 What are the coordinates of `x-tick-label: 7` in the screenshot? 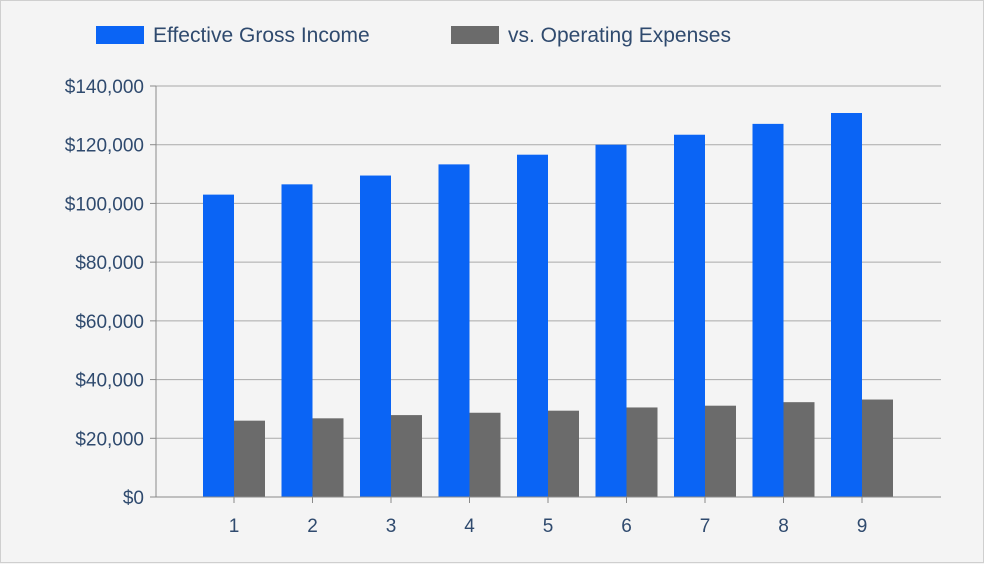 It's located at (705, 526).